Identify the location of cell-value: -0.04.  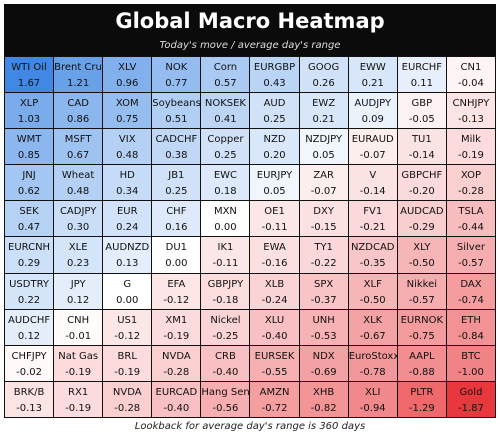
(471, 83).